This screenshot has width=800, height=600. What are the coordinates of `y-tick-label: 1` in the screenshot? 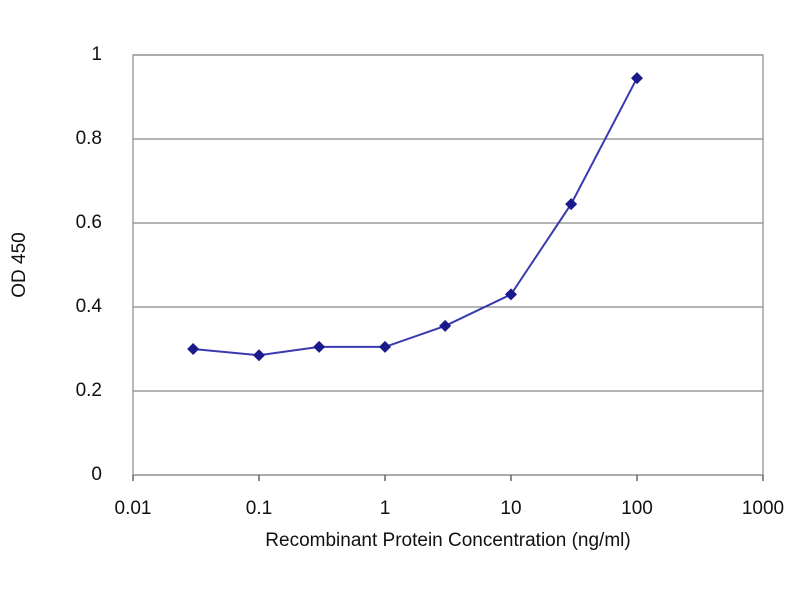 It's located at (96, 54).